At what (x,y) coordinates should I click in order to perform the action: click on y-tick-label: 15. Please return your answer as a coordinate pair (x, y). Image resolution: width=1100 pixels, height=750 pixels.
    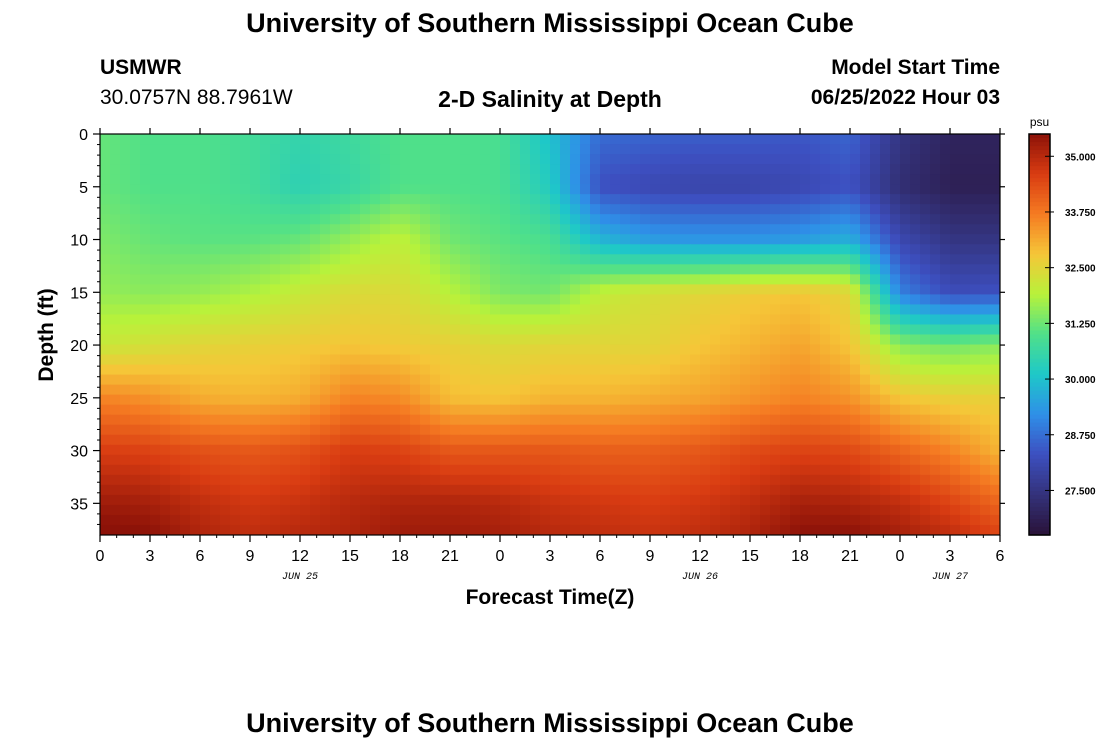
    Looking at the image, I should click on (79, 293).